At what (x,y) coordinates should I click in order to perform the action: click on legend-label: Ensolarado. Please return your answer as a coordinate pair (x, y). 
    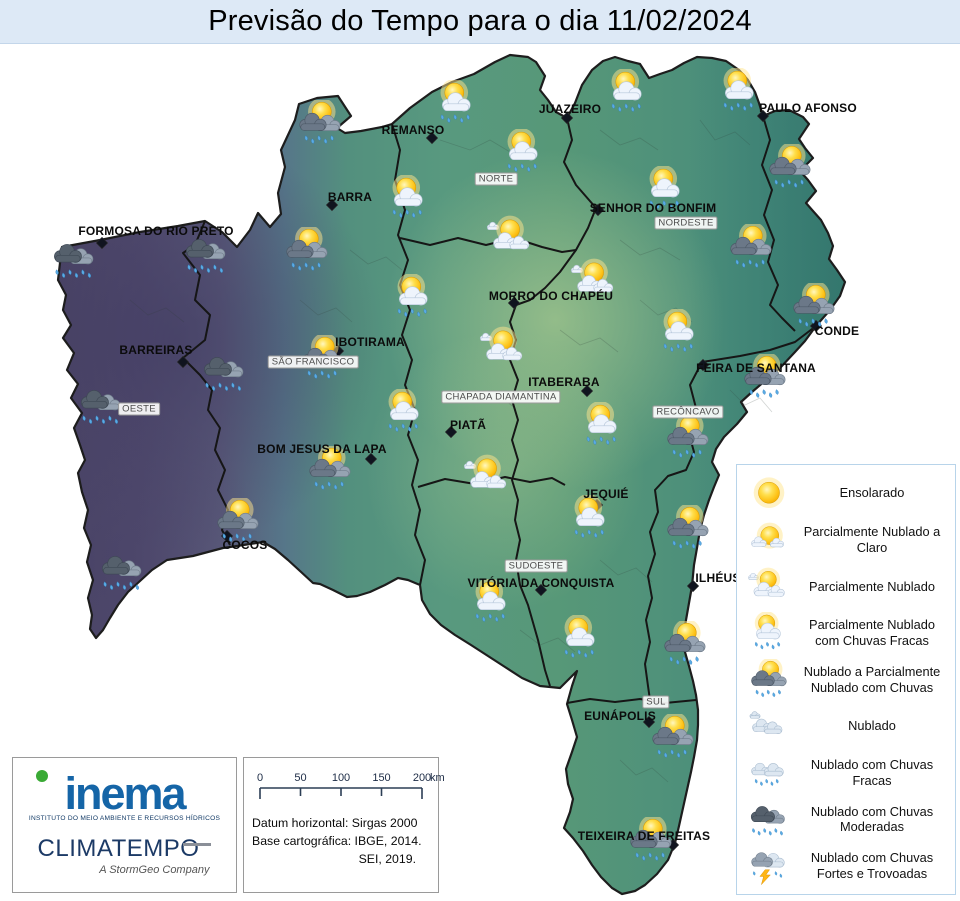
    Looking at the image, I should click on (872, 493).